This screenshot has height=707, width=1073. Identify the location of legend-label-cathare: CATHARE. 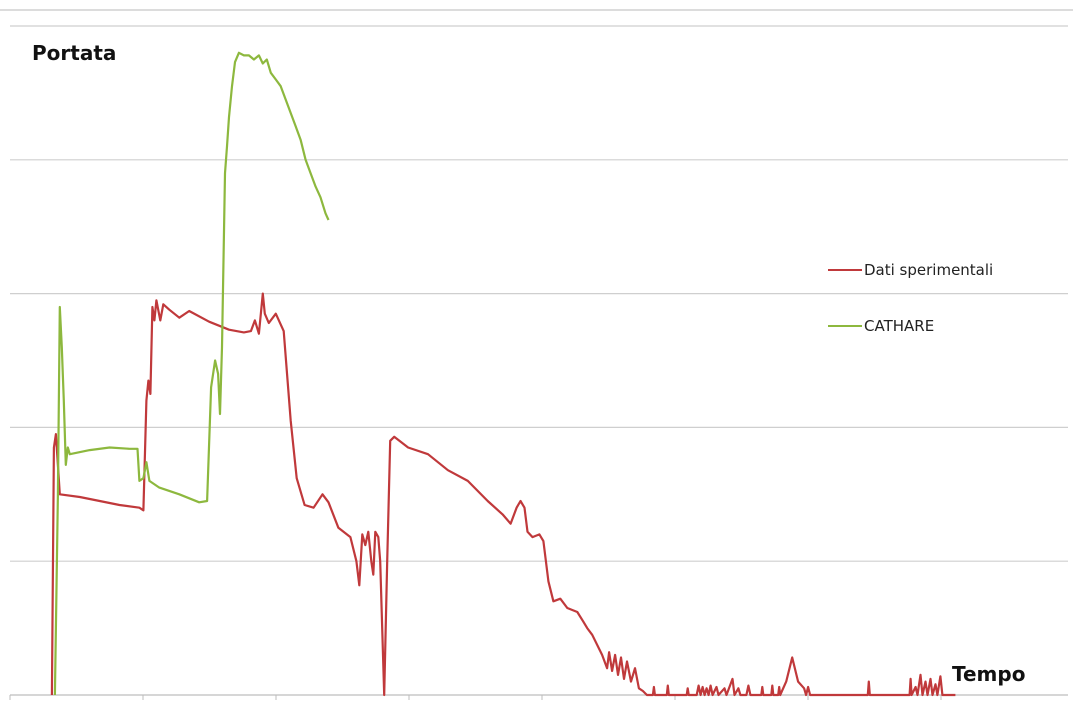
(899, 326).